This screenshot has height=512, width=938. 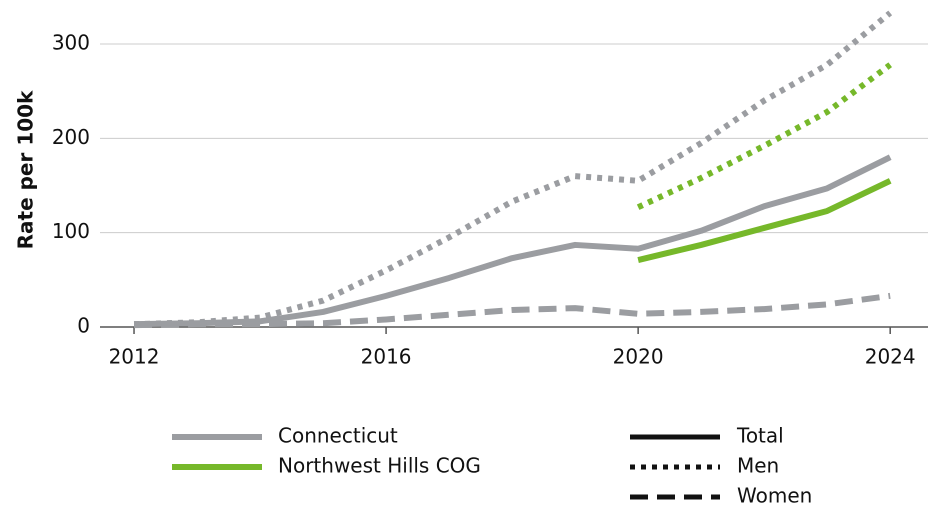 I want to click on x-tick-label: 2016, so click(x=386, y=357).